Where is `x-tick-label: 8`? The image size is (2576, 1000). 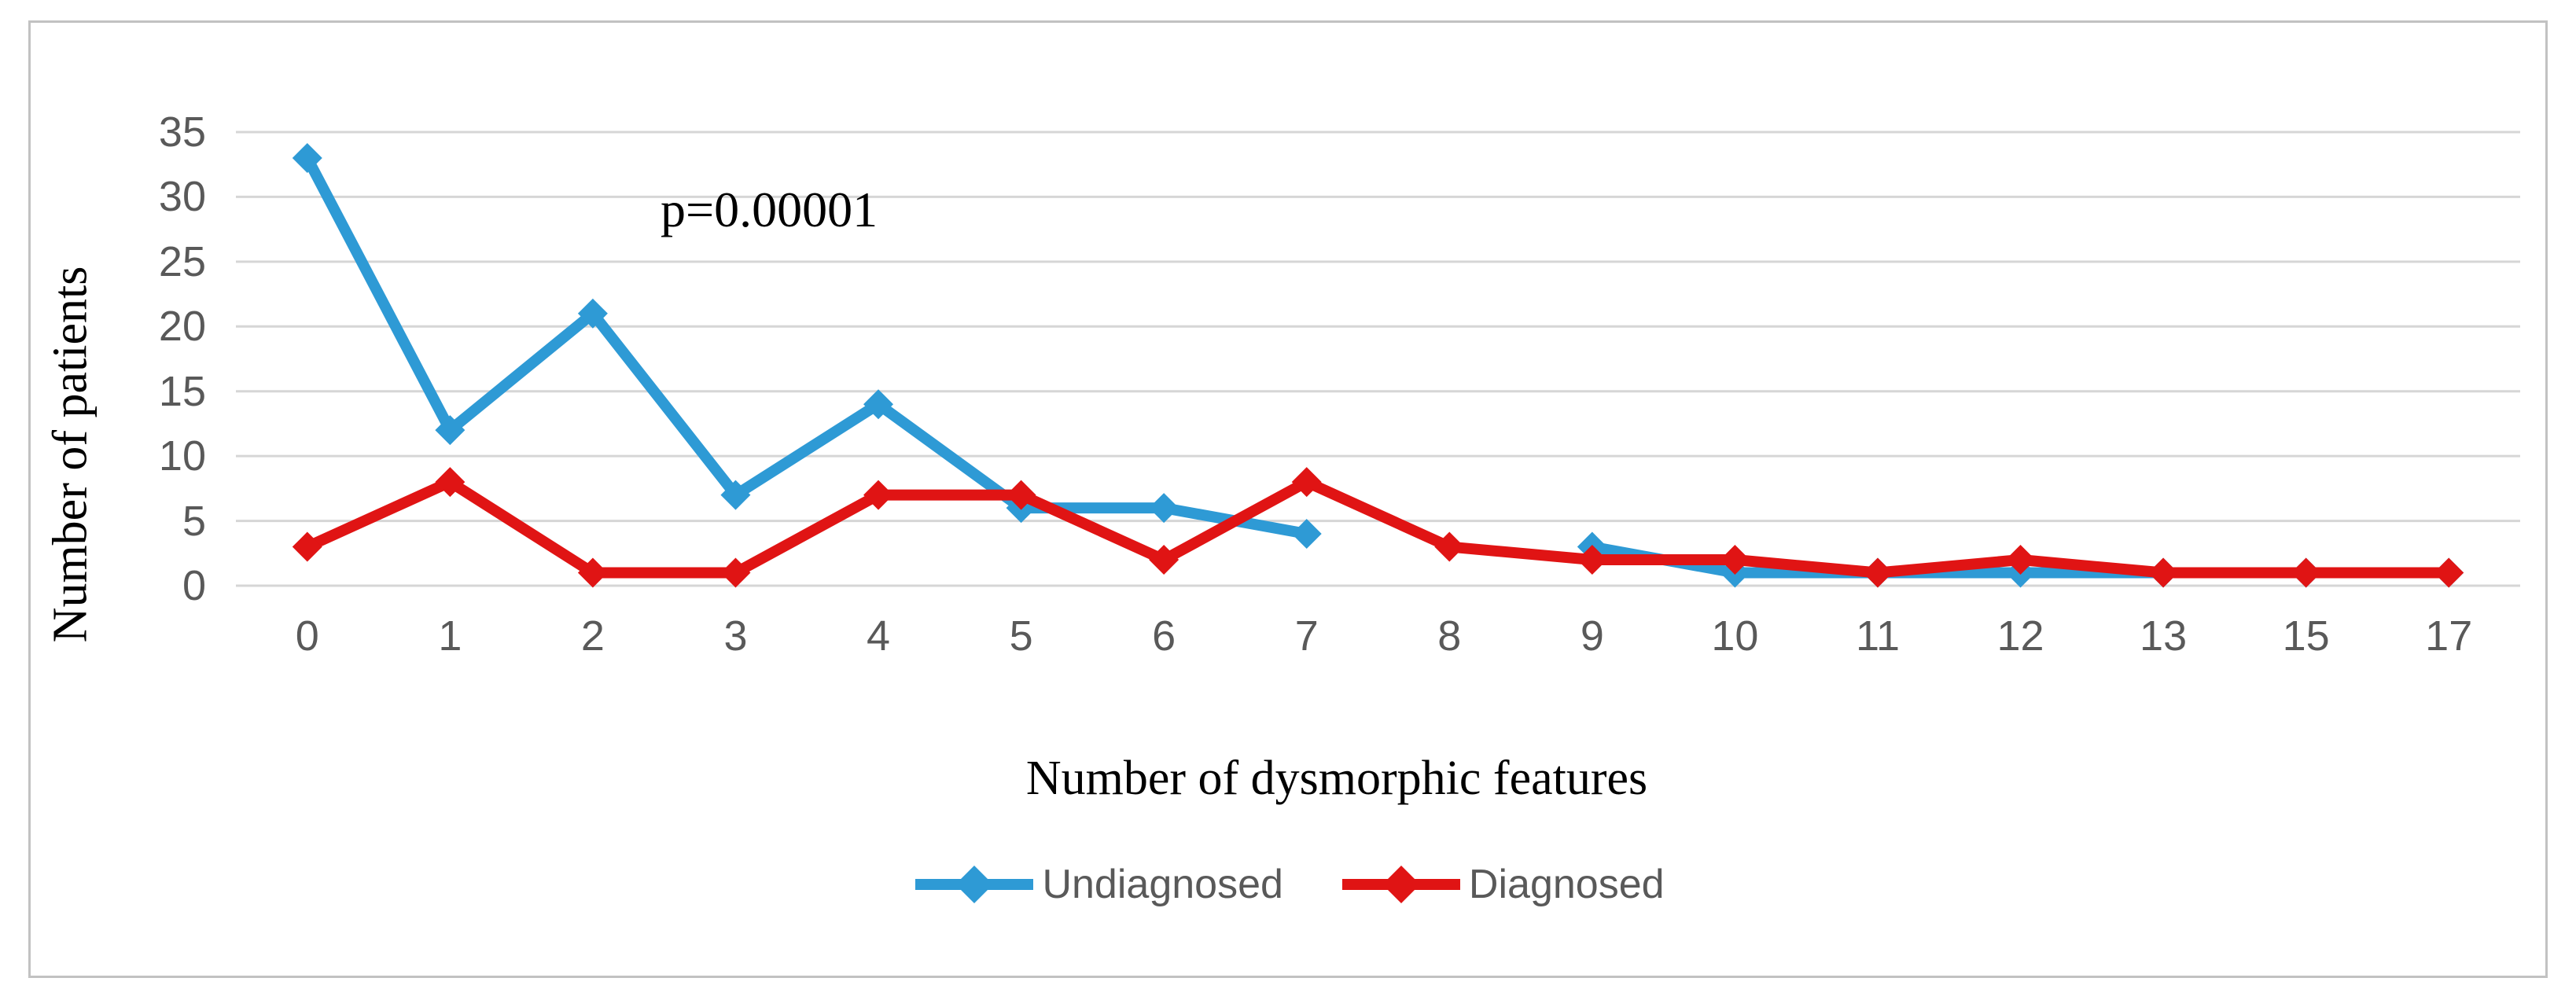
x-tick-label: 8 is located at coordinates (1449, 636).